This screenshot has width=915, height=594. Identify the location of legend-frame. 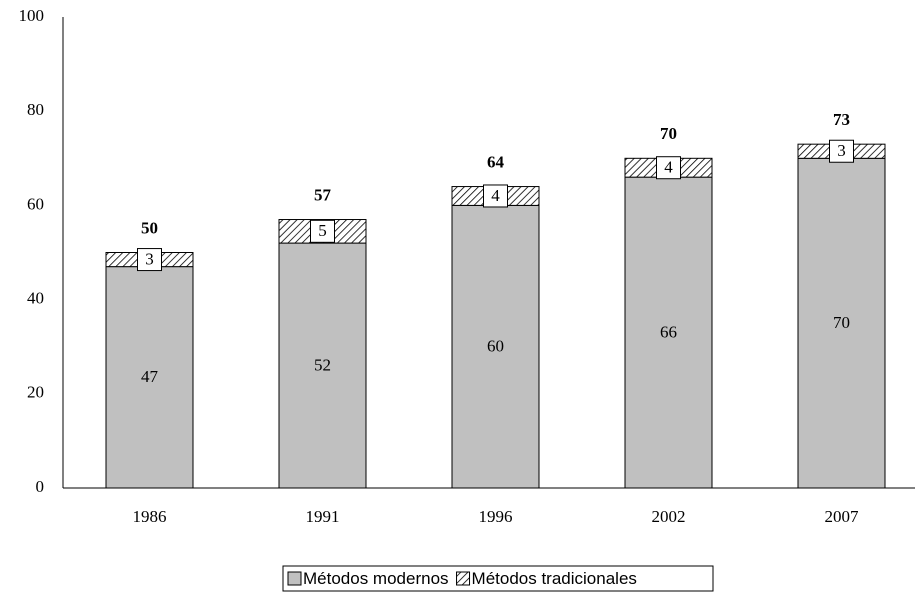
(498, 578).